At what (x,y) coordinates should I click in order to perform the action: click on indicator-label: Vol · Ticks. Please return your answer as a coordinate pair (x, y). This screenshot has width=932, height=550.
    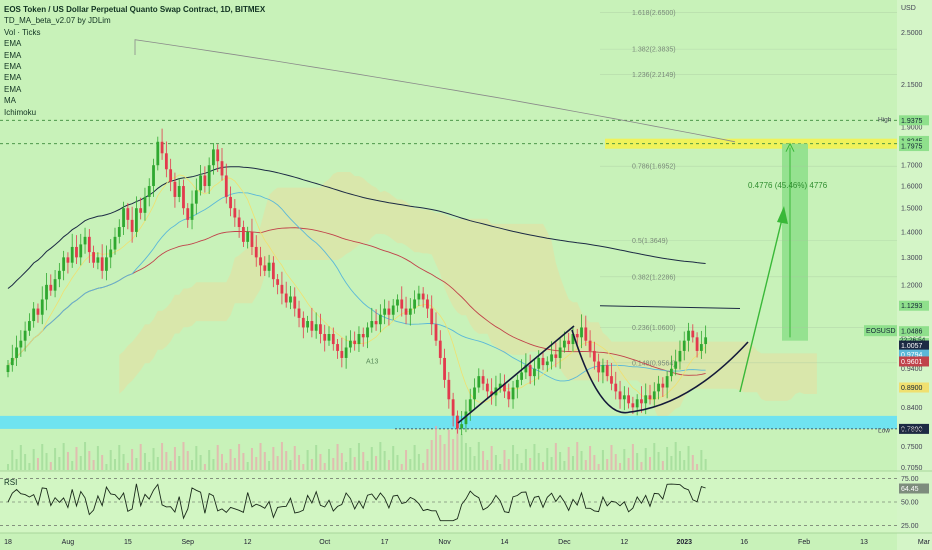
    Looking at the image, I should click on (22, 32).